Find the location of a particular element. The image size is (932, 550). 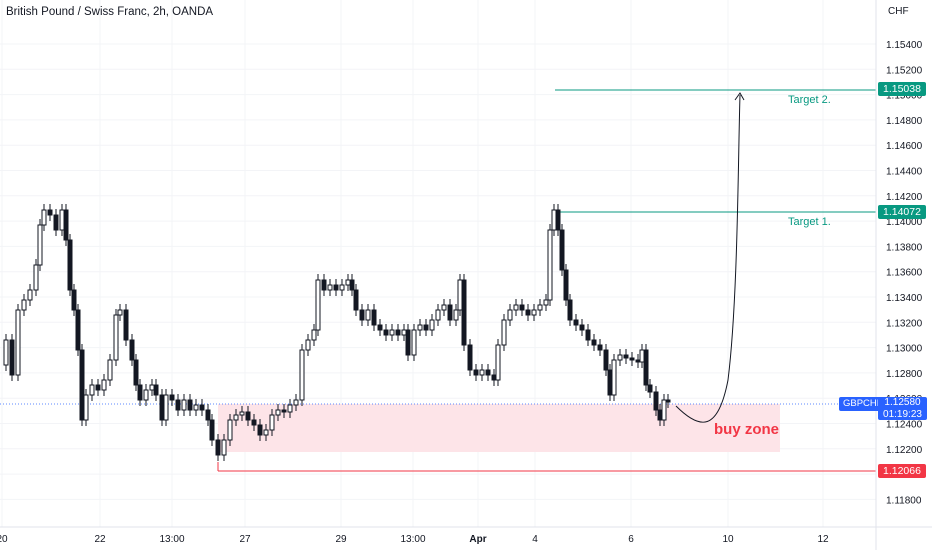

target2-price-tag: 1.15038 is located at coordinates (902, 89).